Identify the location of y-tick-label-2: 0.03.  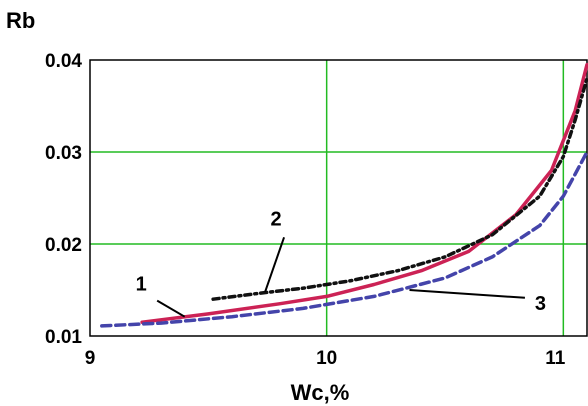
(63, 153).